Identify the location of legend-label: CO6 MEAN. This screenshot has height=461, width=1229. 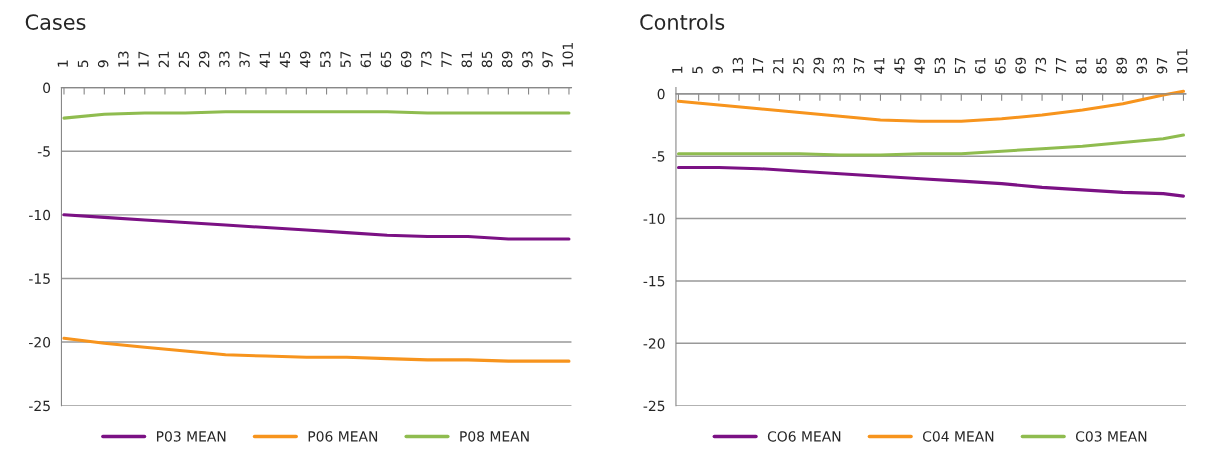
(804, 436).